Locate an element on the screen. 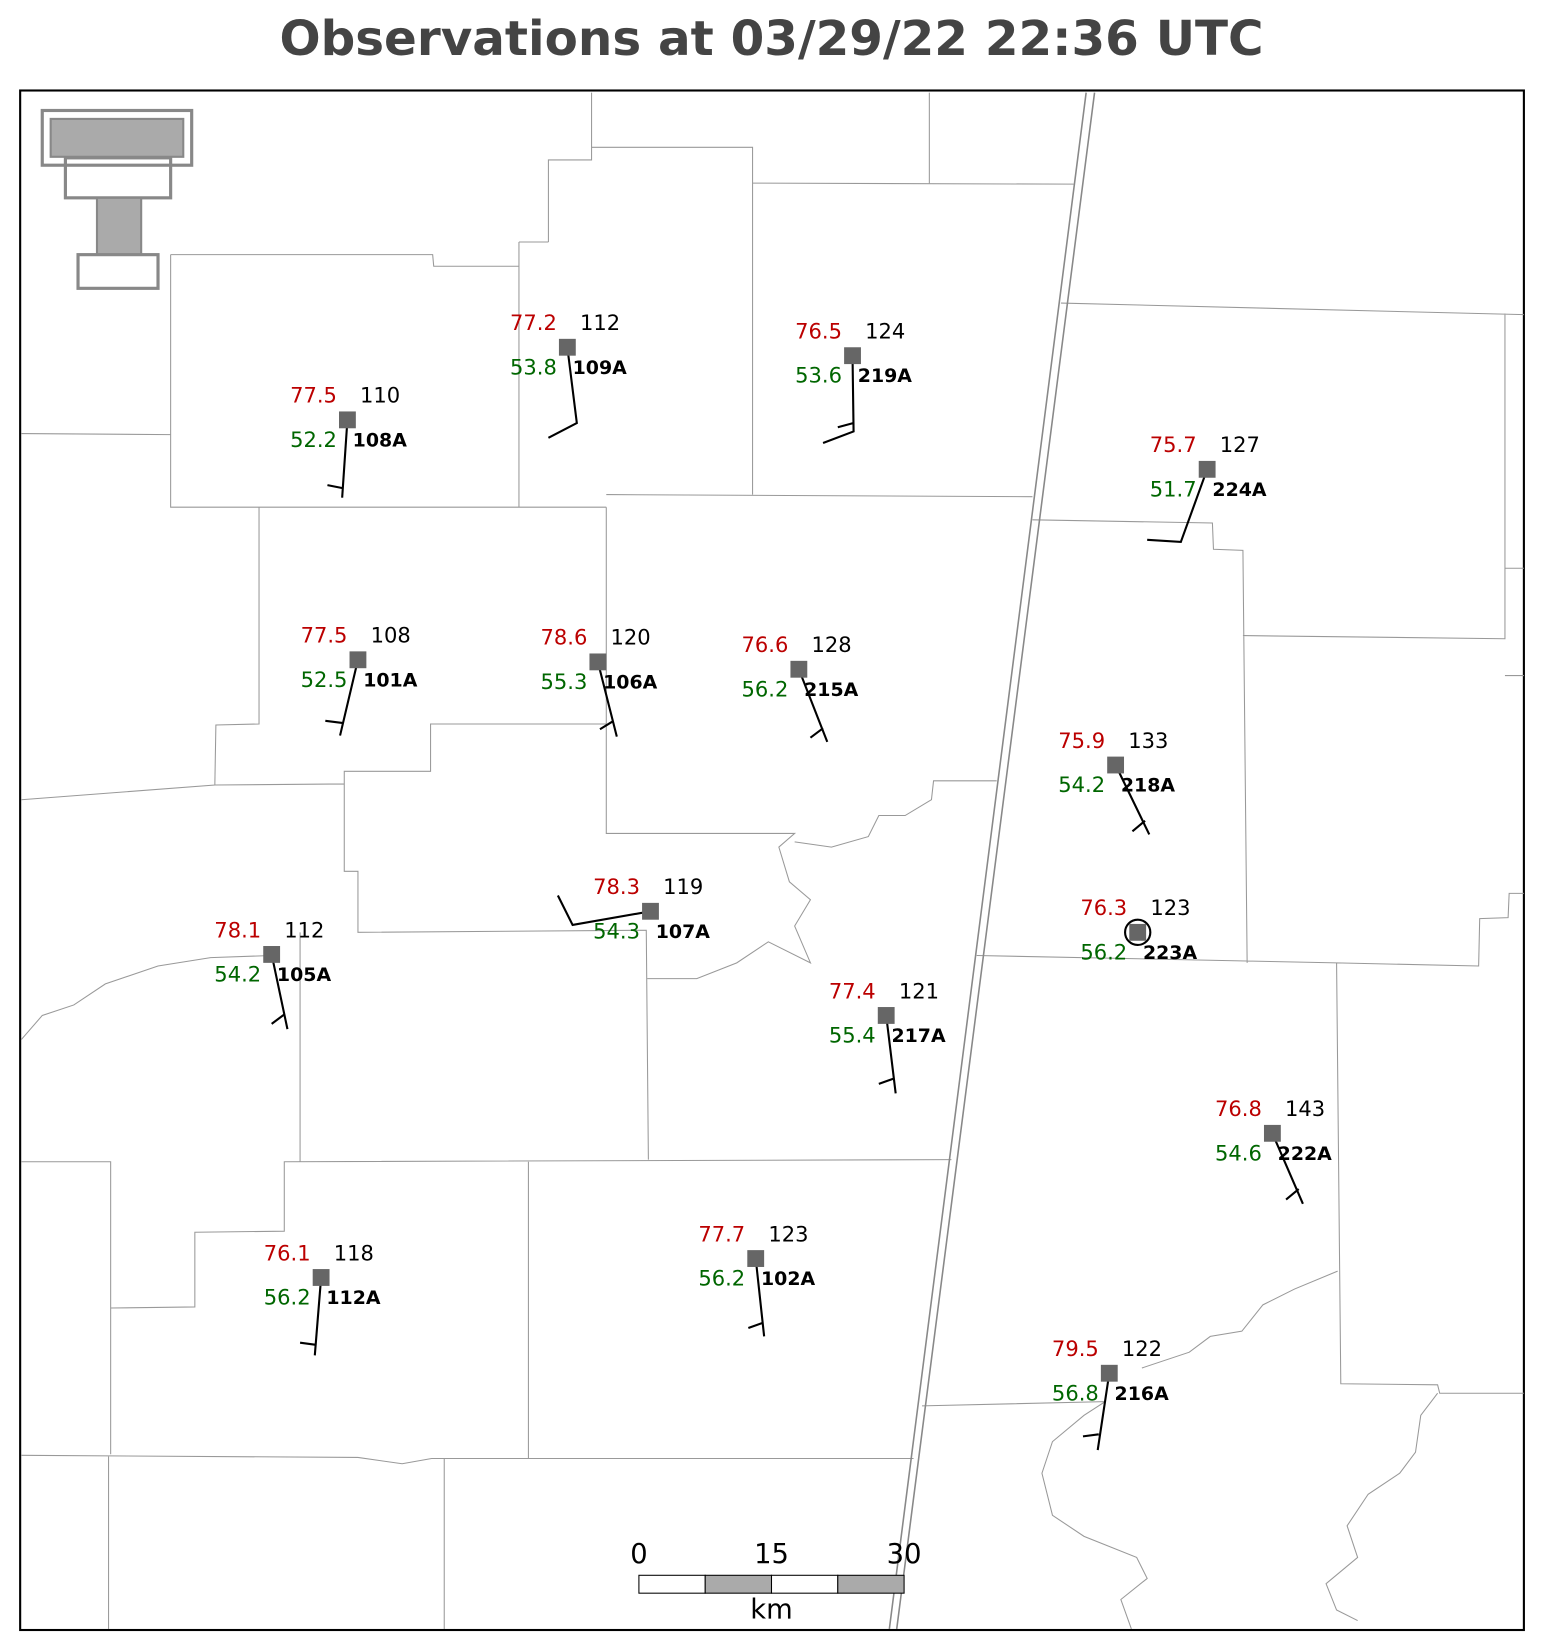 The width and height of the screenshot is (1543, 1650). station-value: 120 is located at coordinates (630, 637).